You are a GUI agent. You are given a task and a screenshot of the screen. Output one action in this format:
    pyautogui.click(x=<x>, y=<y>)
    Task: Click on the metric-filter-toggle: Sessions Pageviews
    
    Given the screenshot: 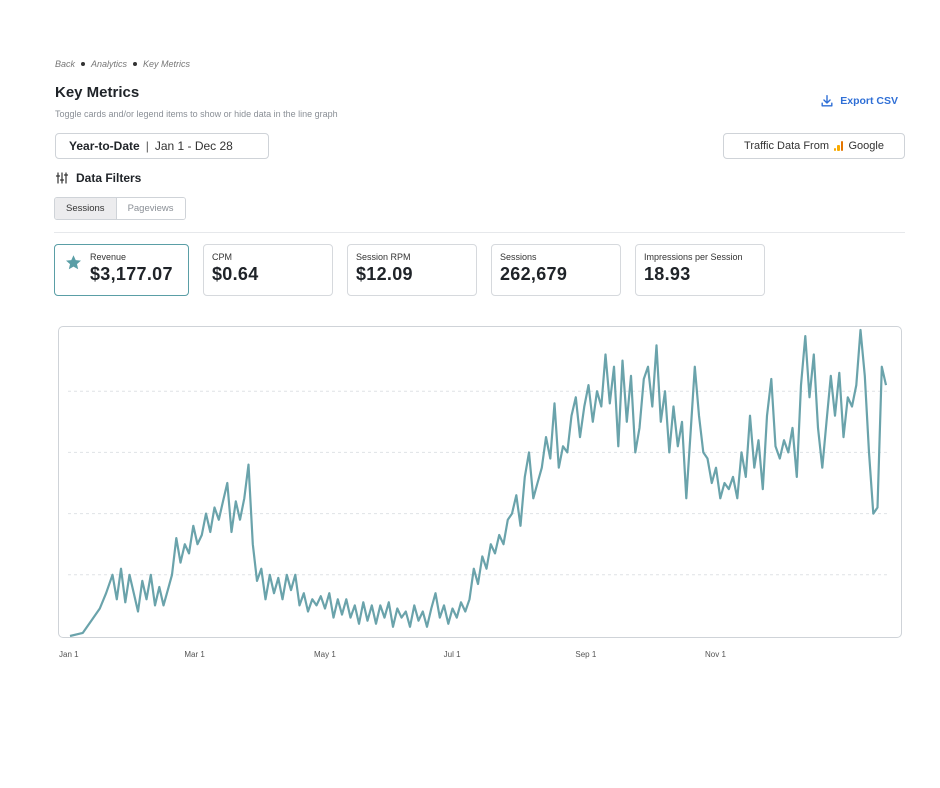 What is the action you would take?
    pyautogui.click(x=120, y=208)
    